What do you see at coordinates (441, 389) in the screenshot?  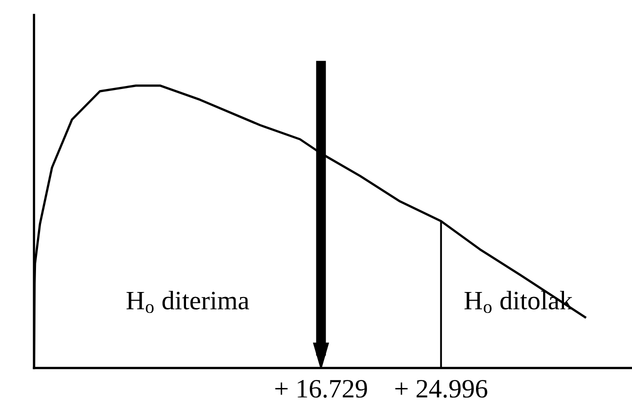 I see `x-tick-label: + 24.996` at bounding box center [441, 389].